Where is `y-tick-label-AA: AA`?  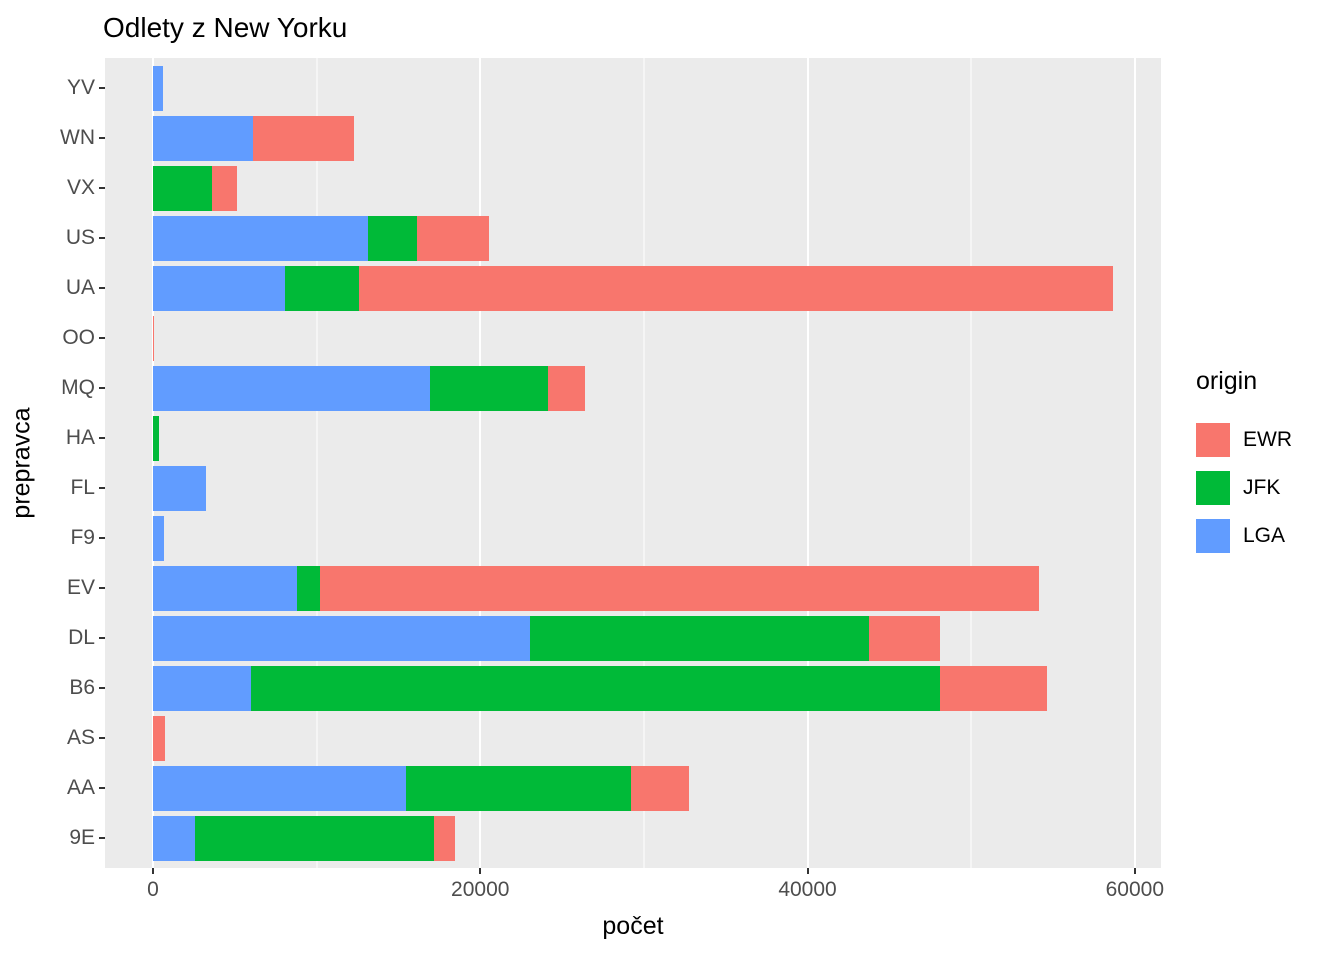 y-tick-label-AA: AA is located at coordinates (80, 787).